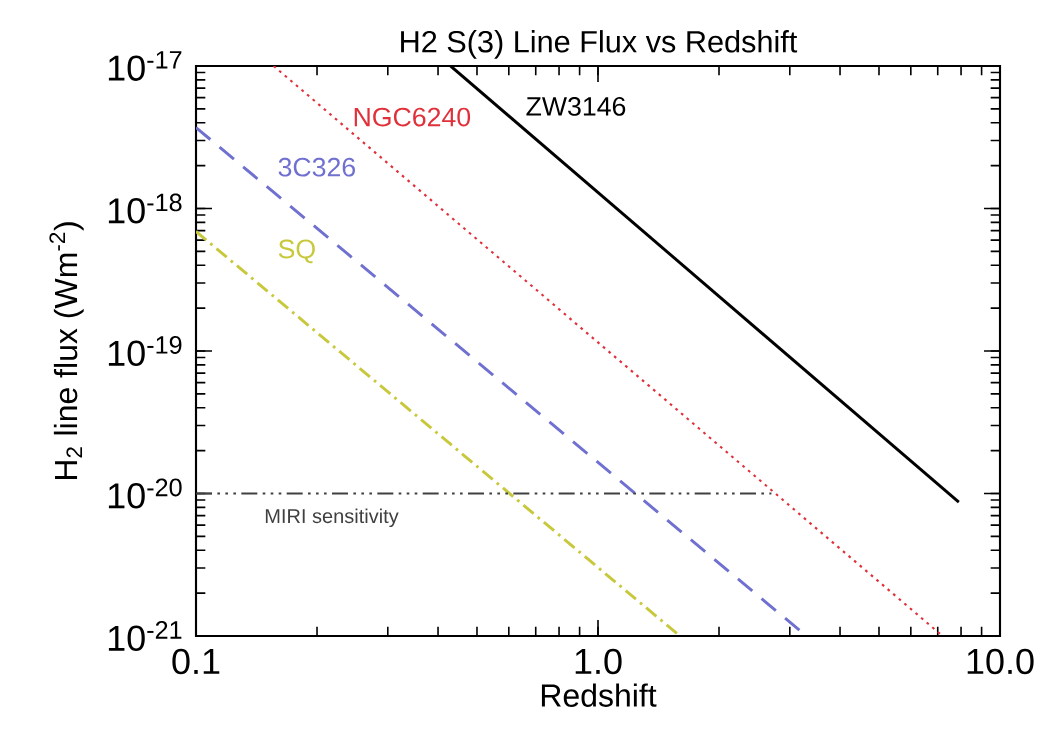  What do you see at coordinates (599, 695) in the screenshot?
I see `x-axis-title: Redshift` at bounding box center [599, 695].